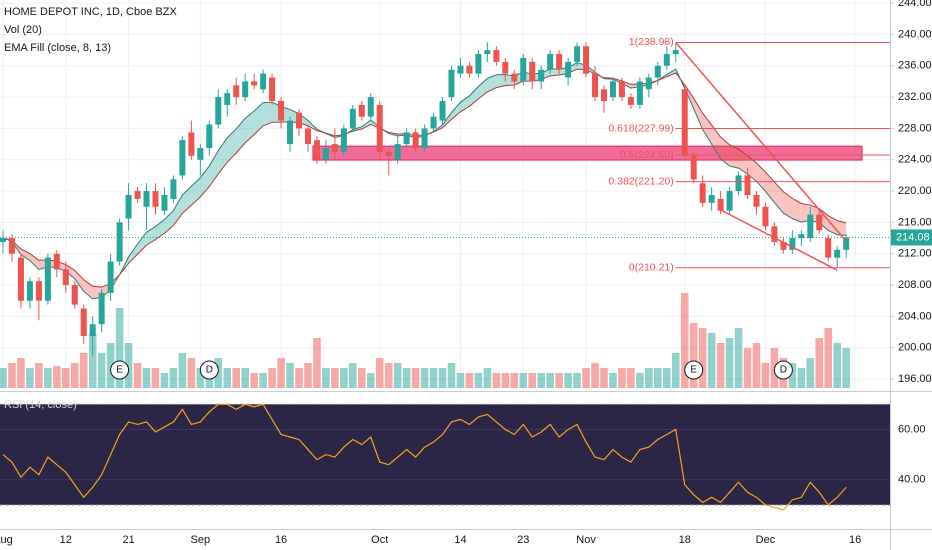  Describe the element at coordinates (779, 240) in the screenshot. I see `trendline` at that location.